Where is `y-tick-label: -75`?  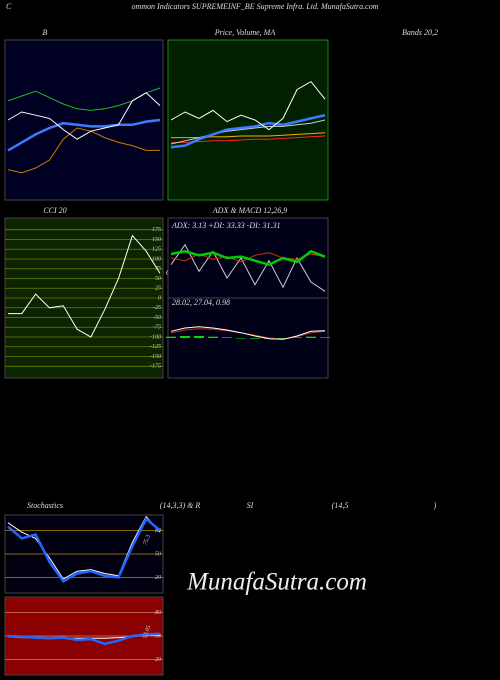 y-tick-label: -75 is located at coordinates (157, 328).